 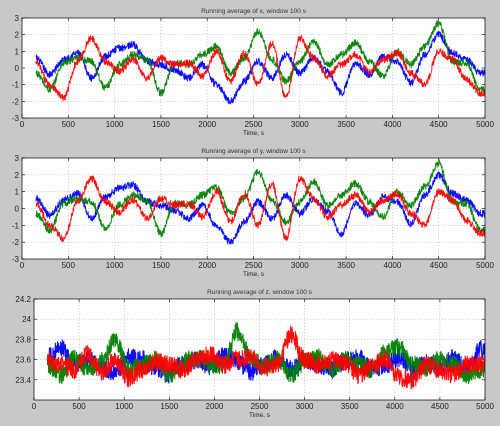 I want to click on y-tick-label: 24.2, so click(x=23, y=299).